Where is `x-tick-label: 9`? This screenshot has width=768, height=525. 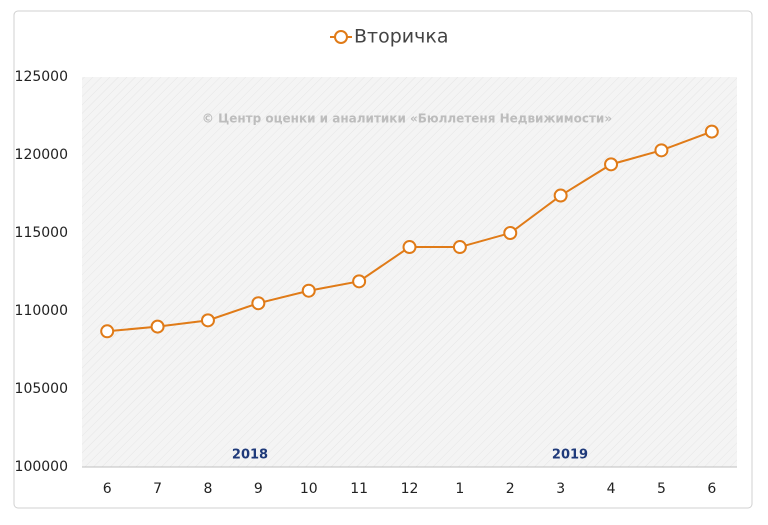 x-tick-label: 9 is located at coordinates (258, 489).